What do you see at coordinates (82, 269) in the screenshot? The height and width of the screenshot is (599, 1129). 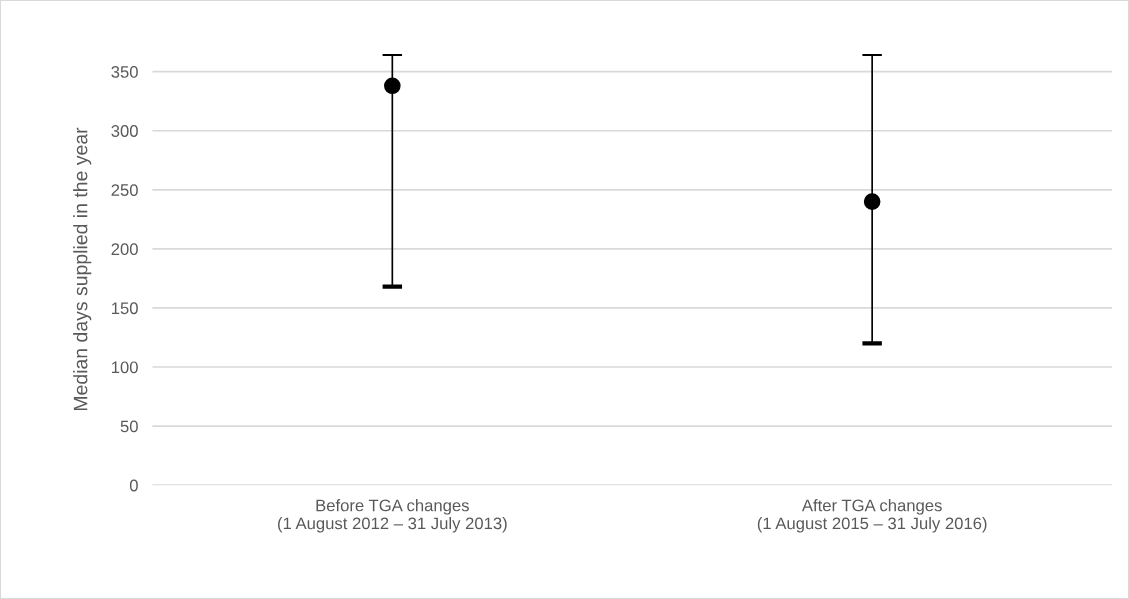 I see `y-axis-title: Median days supplied in the year` at bounding box center [82, 269].